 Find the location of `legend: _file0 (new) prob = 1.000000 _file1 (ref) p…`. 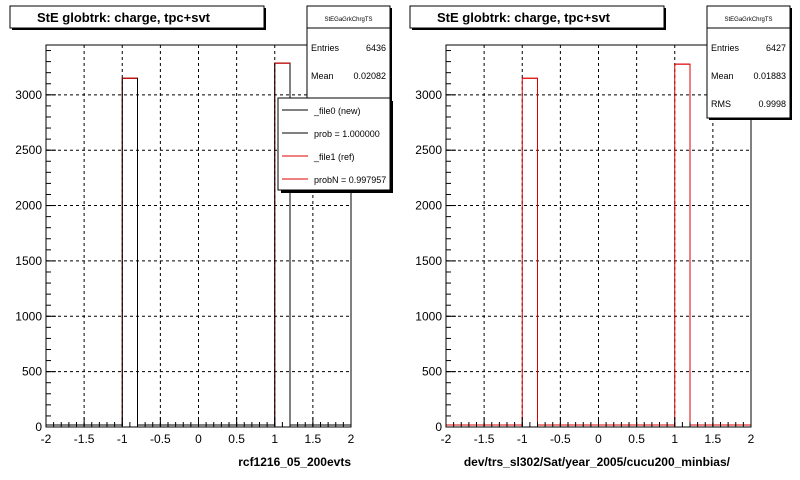

legend: _file0 (new) prob = 1.000000 _file1 (ref) p… is located at coordinates (335, 145).